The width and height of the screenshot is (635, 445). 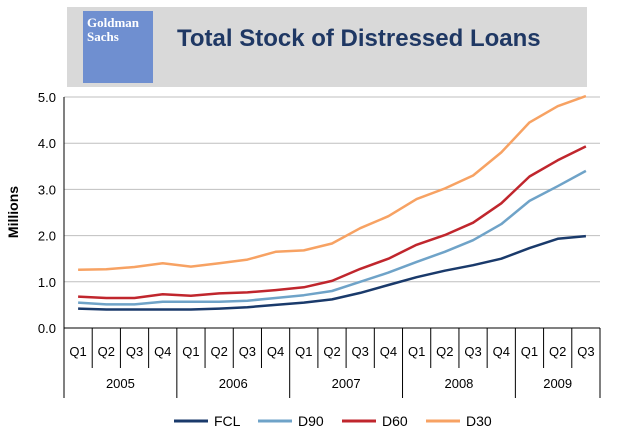 What do you see at coordinates (47, 328) in the screenshot?
I see `y-tick-label: 0.0` at bounding box center [47, 328].